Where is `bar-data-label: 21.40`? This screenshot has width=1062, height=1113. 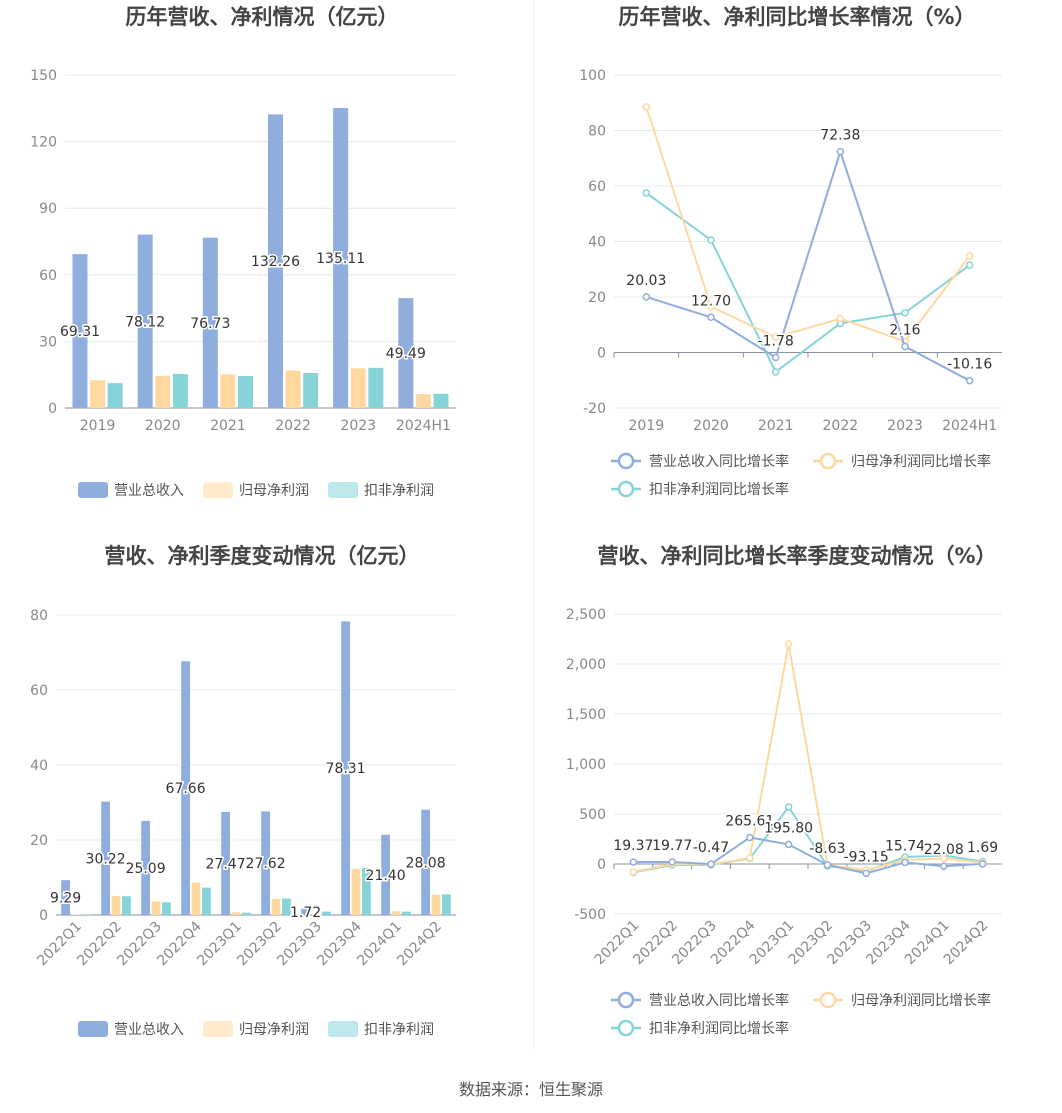 bar-data-label: 21.40 is located at coordinates (386, 876).